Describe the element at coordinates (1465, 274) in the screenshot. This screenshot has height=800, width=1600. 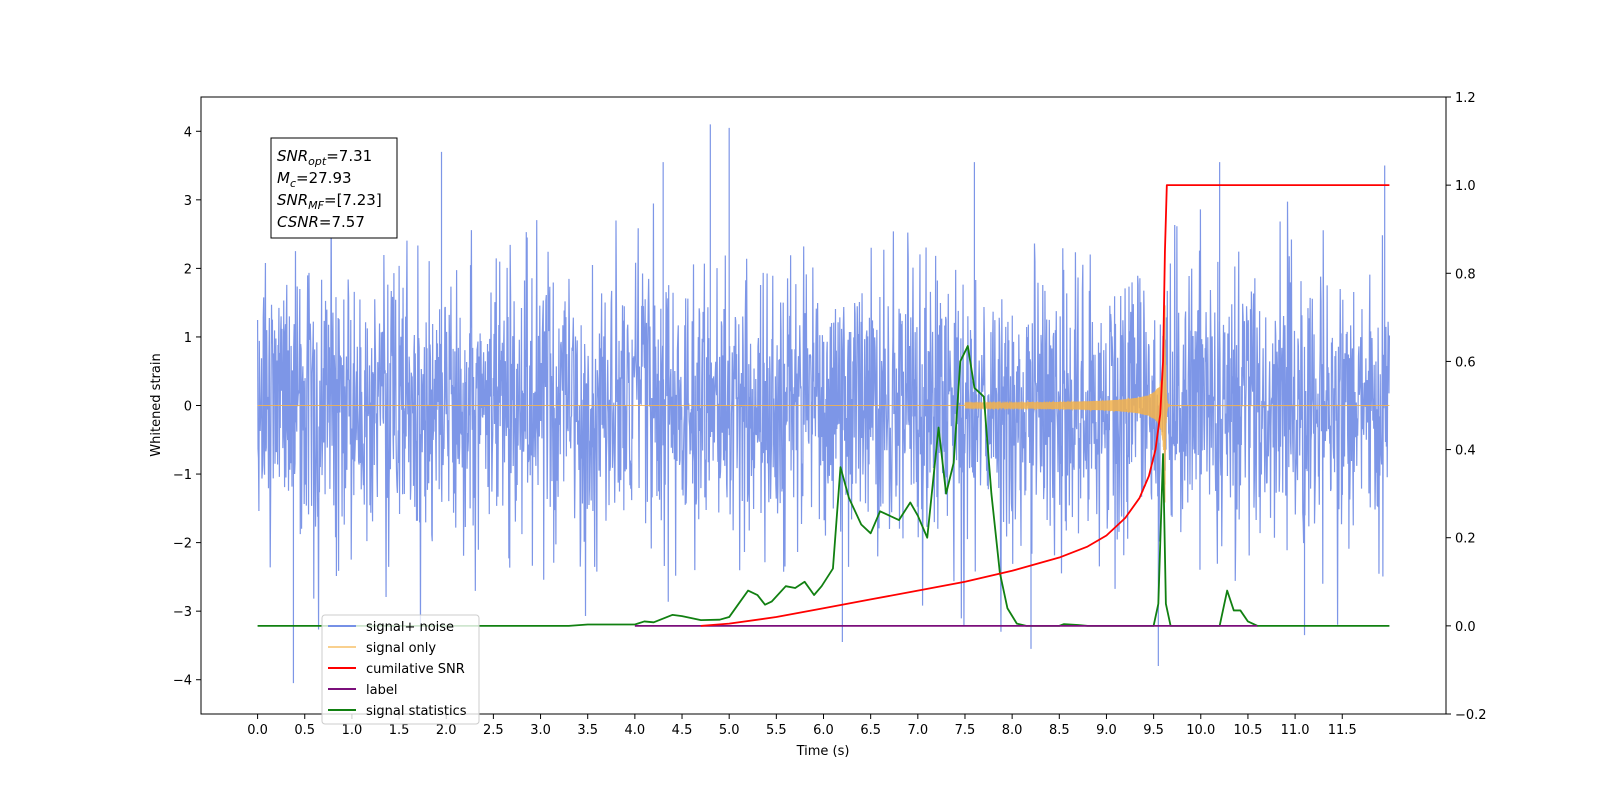
I see `y2-tick-label: 0.8` at that location.